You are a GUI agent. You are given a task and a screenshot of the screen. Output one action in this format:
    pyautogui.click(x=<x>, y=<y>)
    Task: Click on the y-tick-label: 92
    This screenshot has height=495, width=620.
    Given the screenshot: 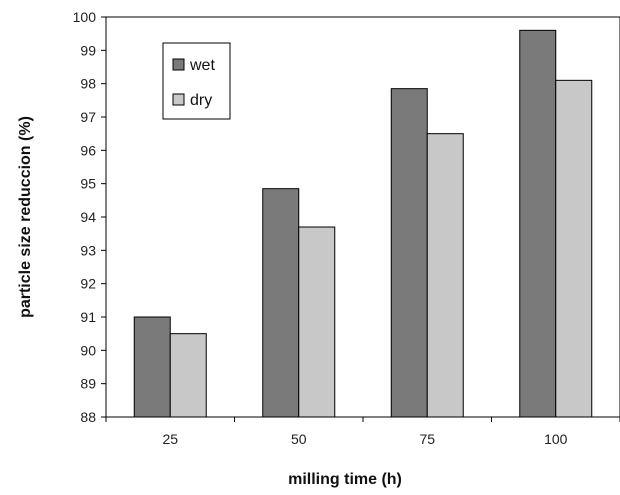 What is the action you would take?
    pyautogui.click(x=88, y=284)
    